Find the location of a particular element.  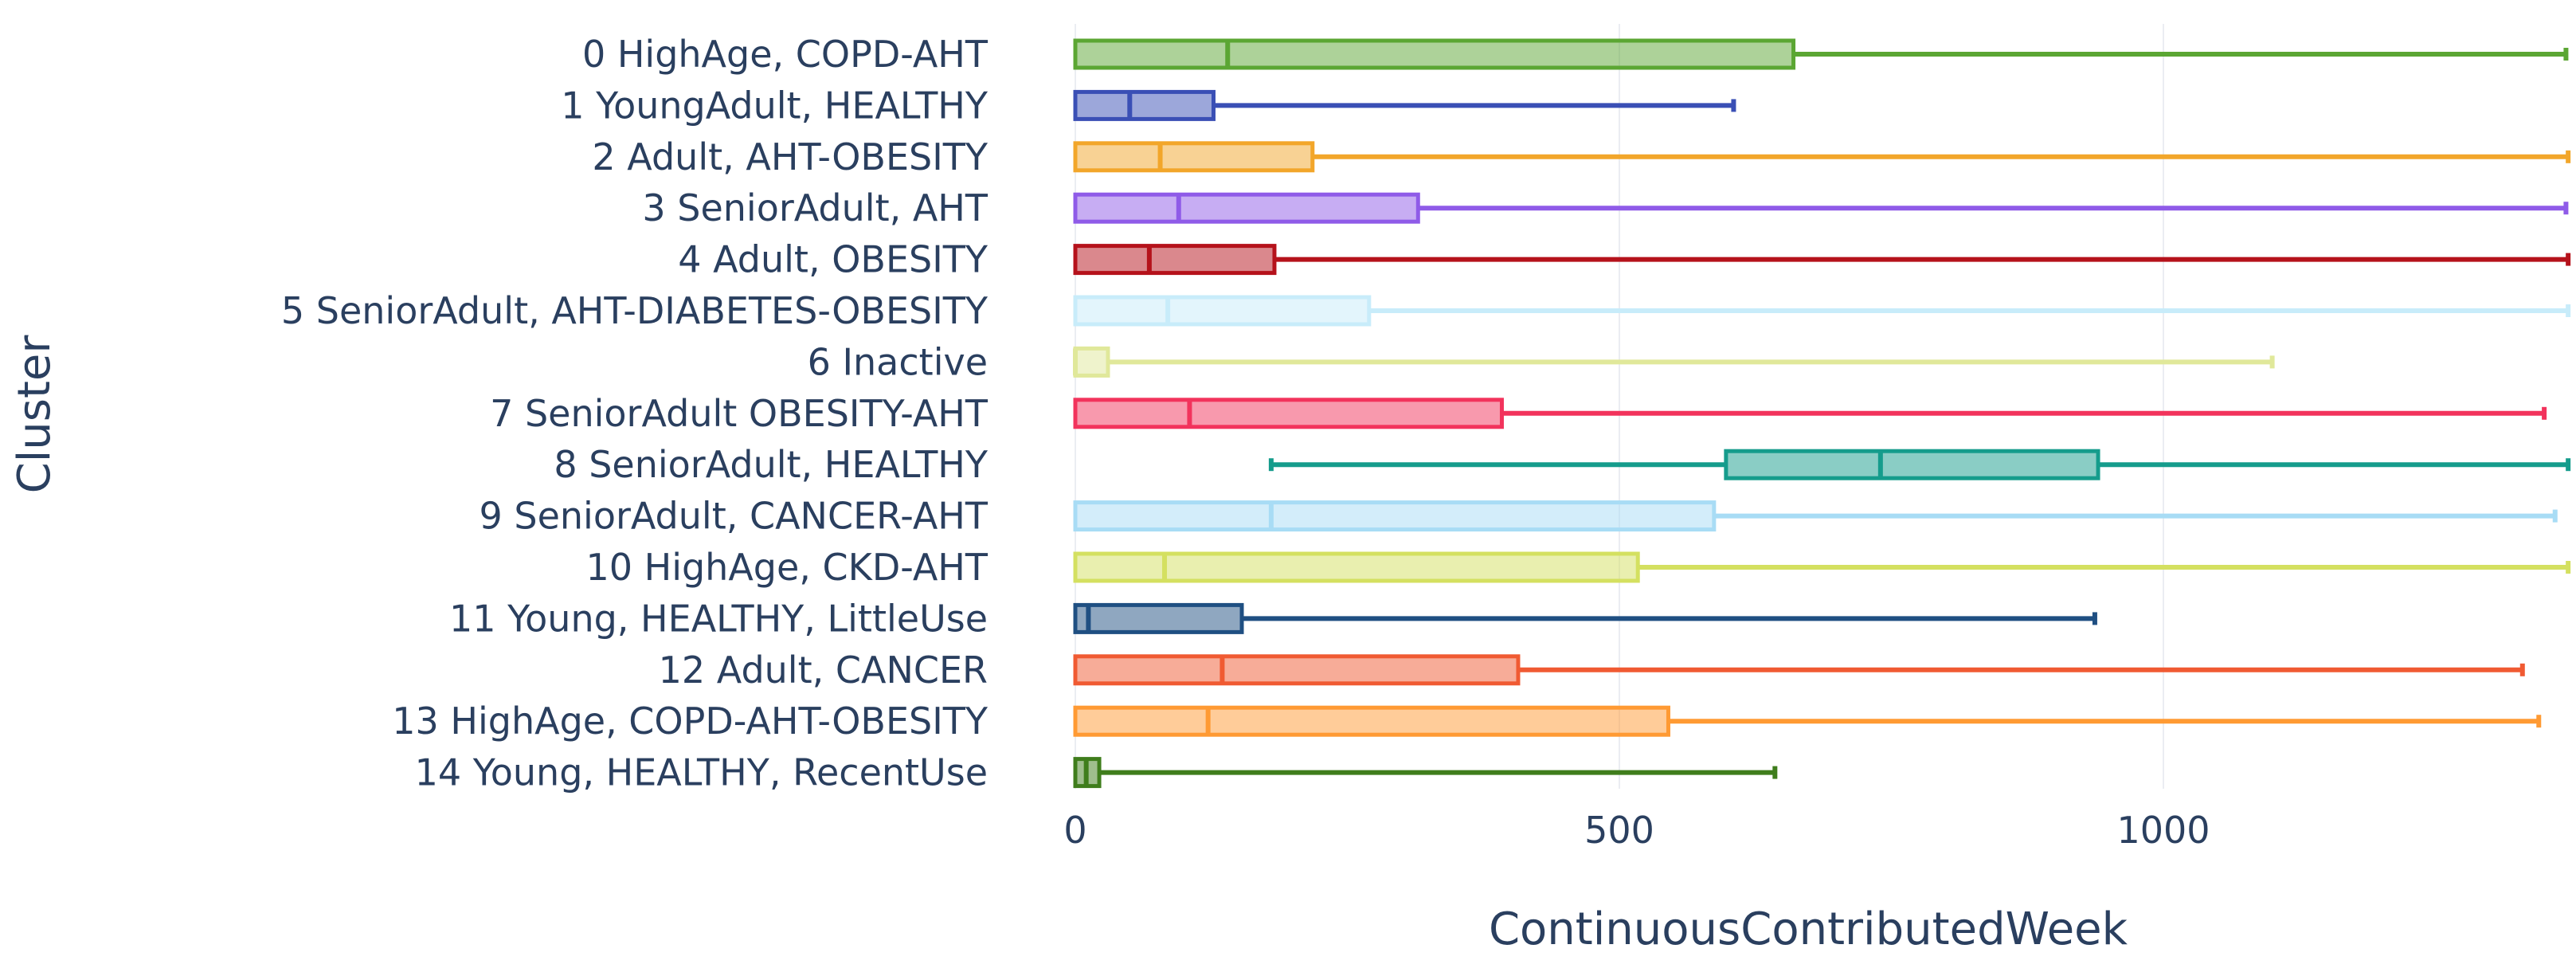

category-label-1: 1 YoungAdult, HEALTHY is located at coordinates (775, 105).